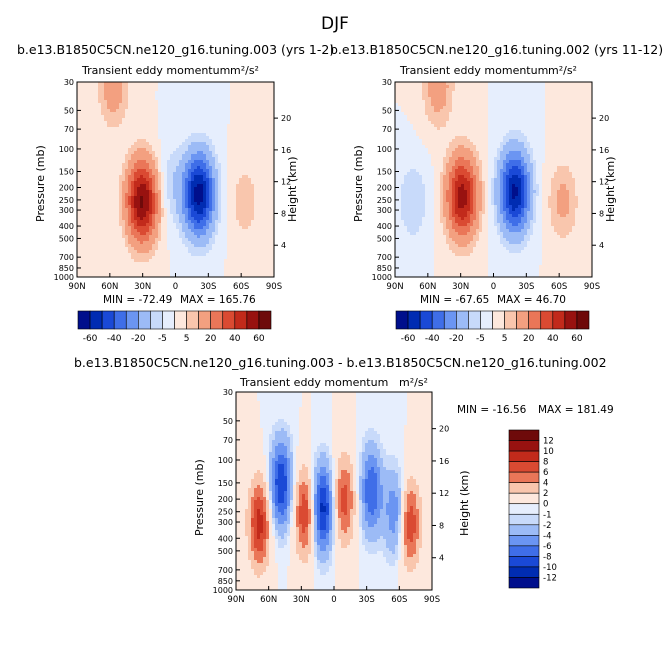  Describe the element at coordinates (384, 238) in the screenshot. I see `panel2-ytick: 500` at that location.